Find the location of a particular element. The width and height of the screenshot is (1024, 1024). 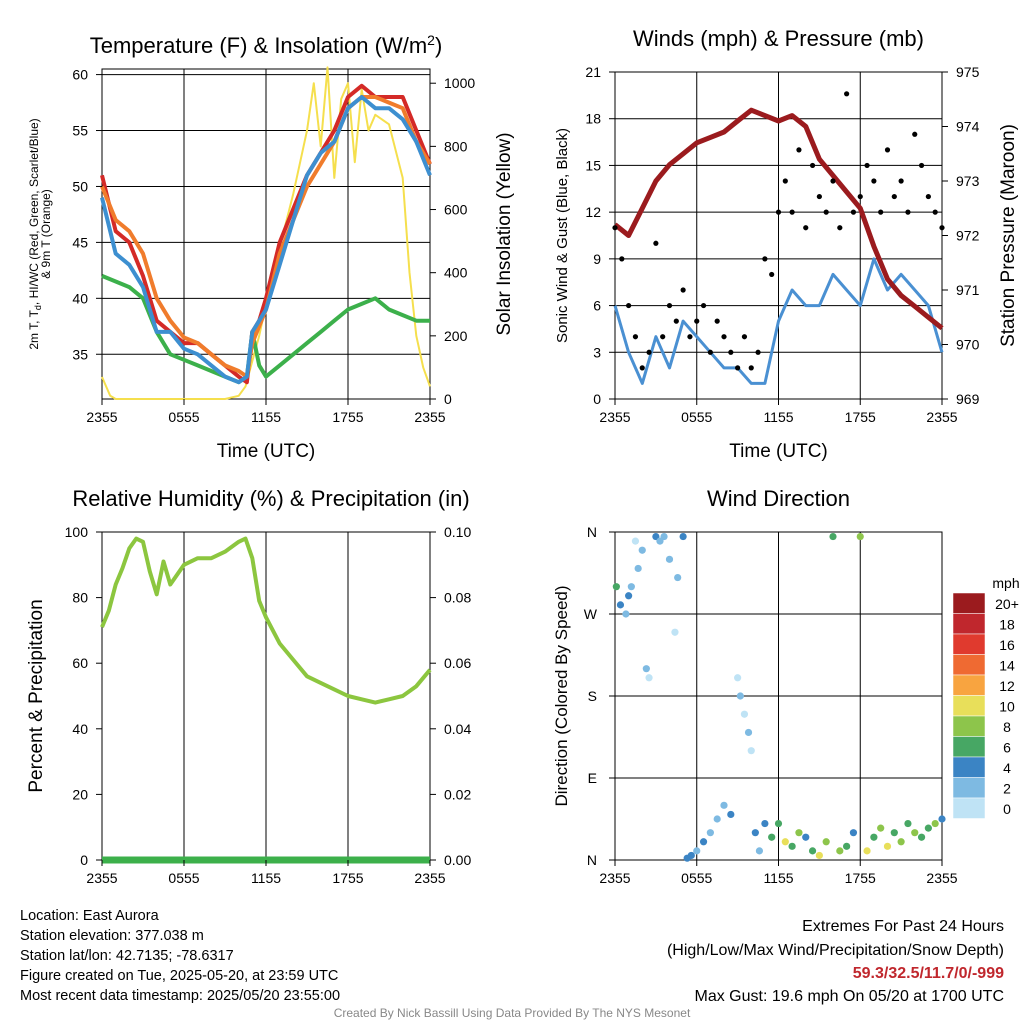

pressure-line is located at coordinates (778, 219).